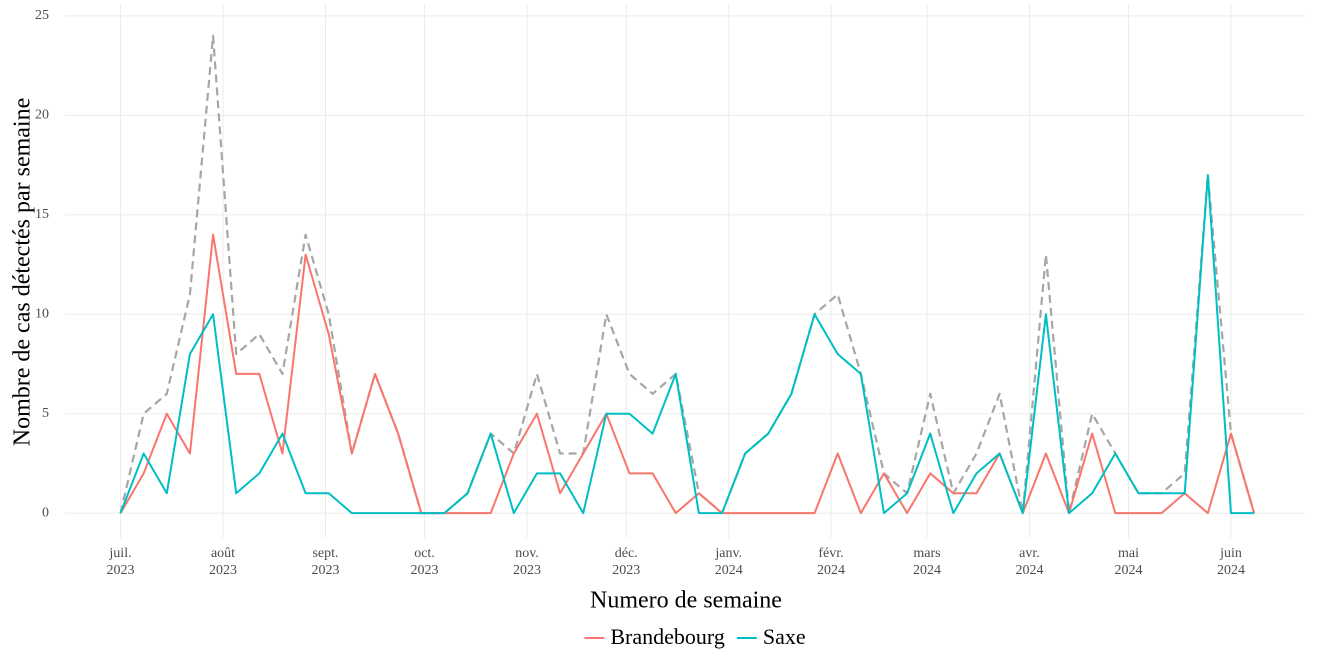  What do you see at coordinates (424, 553) in the screenshot?
I see `x-tick-label-line: oct.` at bounding box center [424, 553].